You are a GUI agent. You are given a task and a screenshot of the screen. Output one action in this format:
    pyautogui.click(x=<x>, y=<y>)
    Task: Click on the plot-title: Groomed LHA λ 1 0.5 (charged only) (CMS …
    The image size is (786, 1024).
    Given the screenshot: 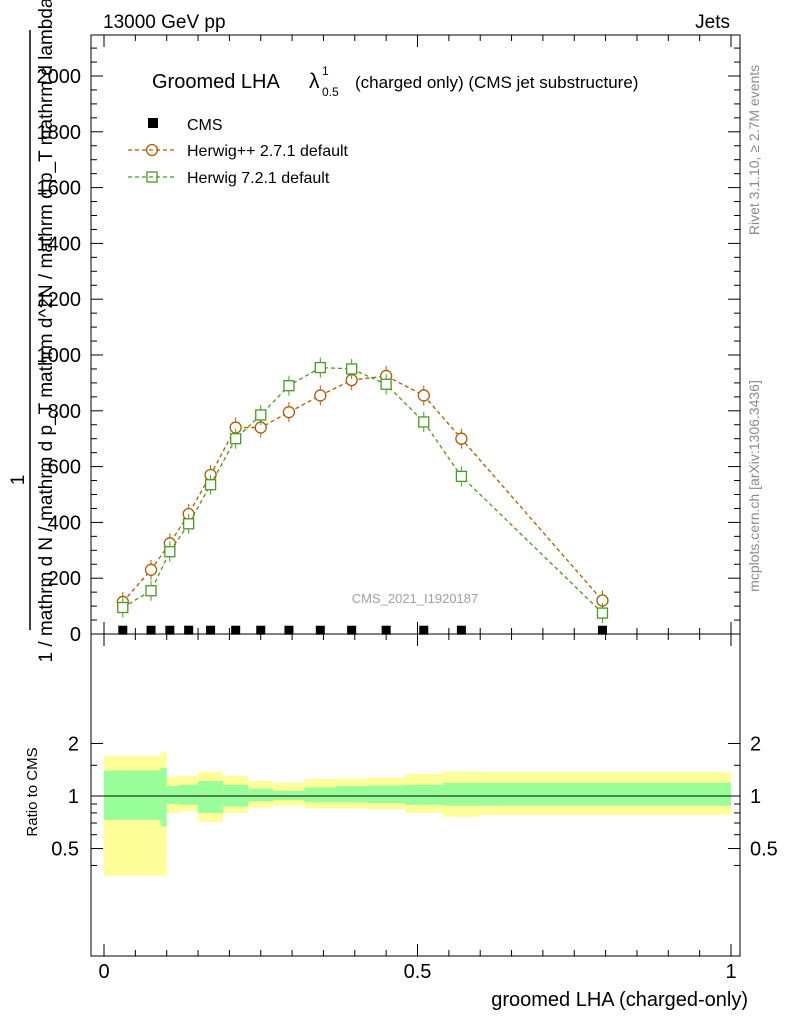 What is the action you would take?
    pyautogui.click(x=395, y=81)
    